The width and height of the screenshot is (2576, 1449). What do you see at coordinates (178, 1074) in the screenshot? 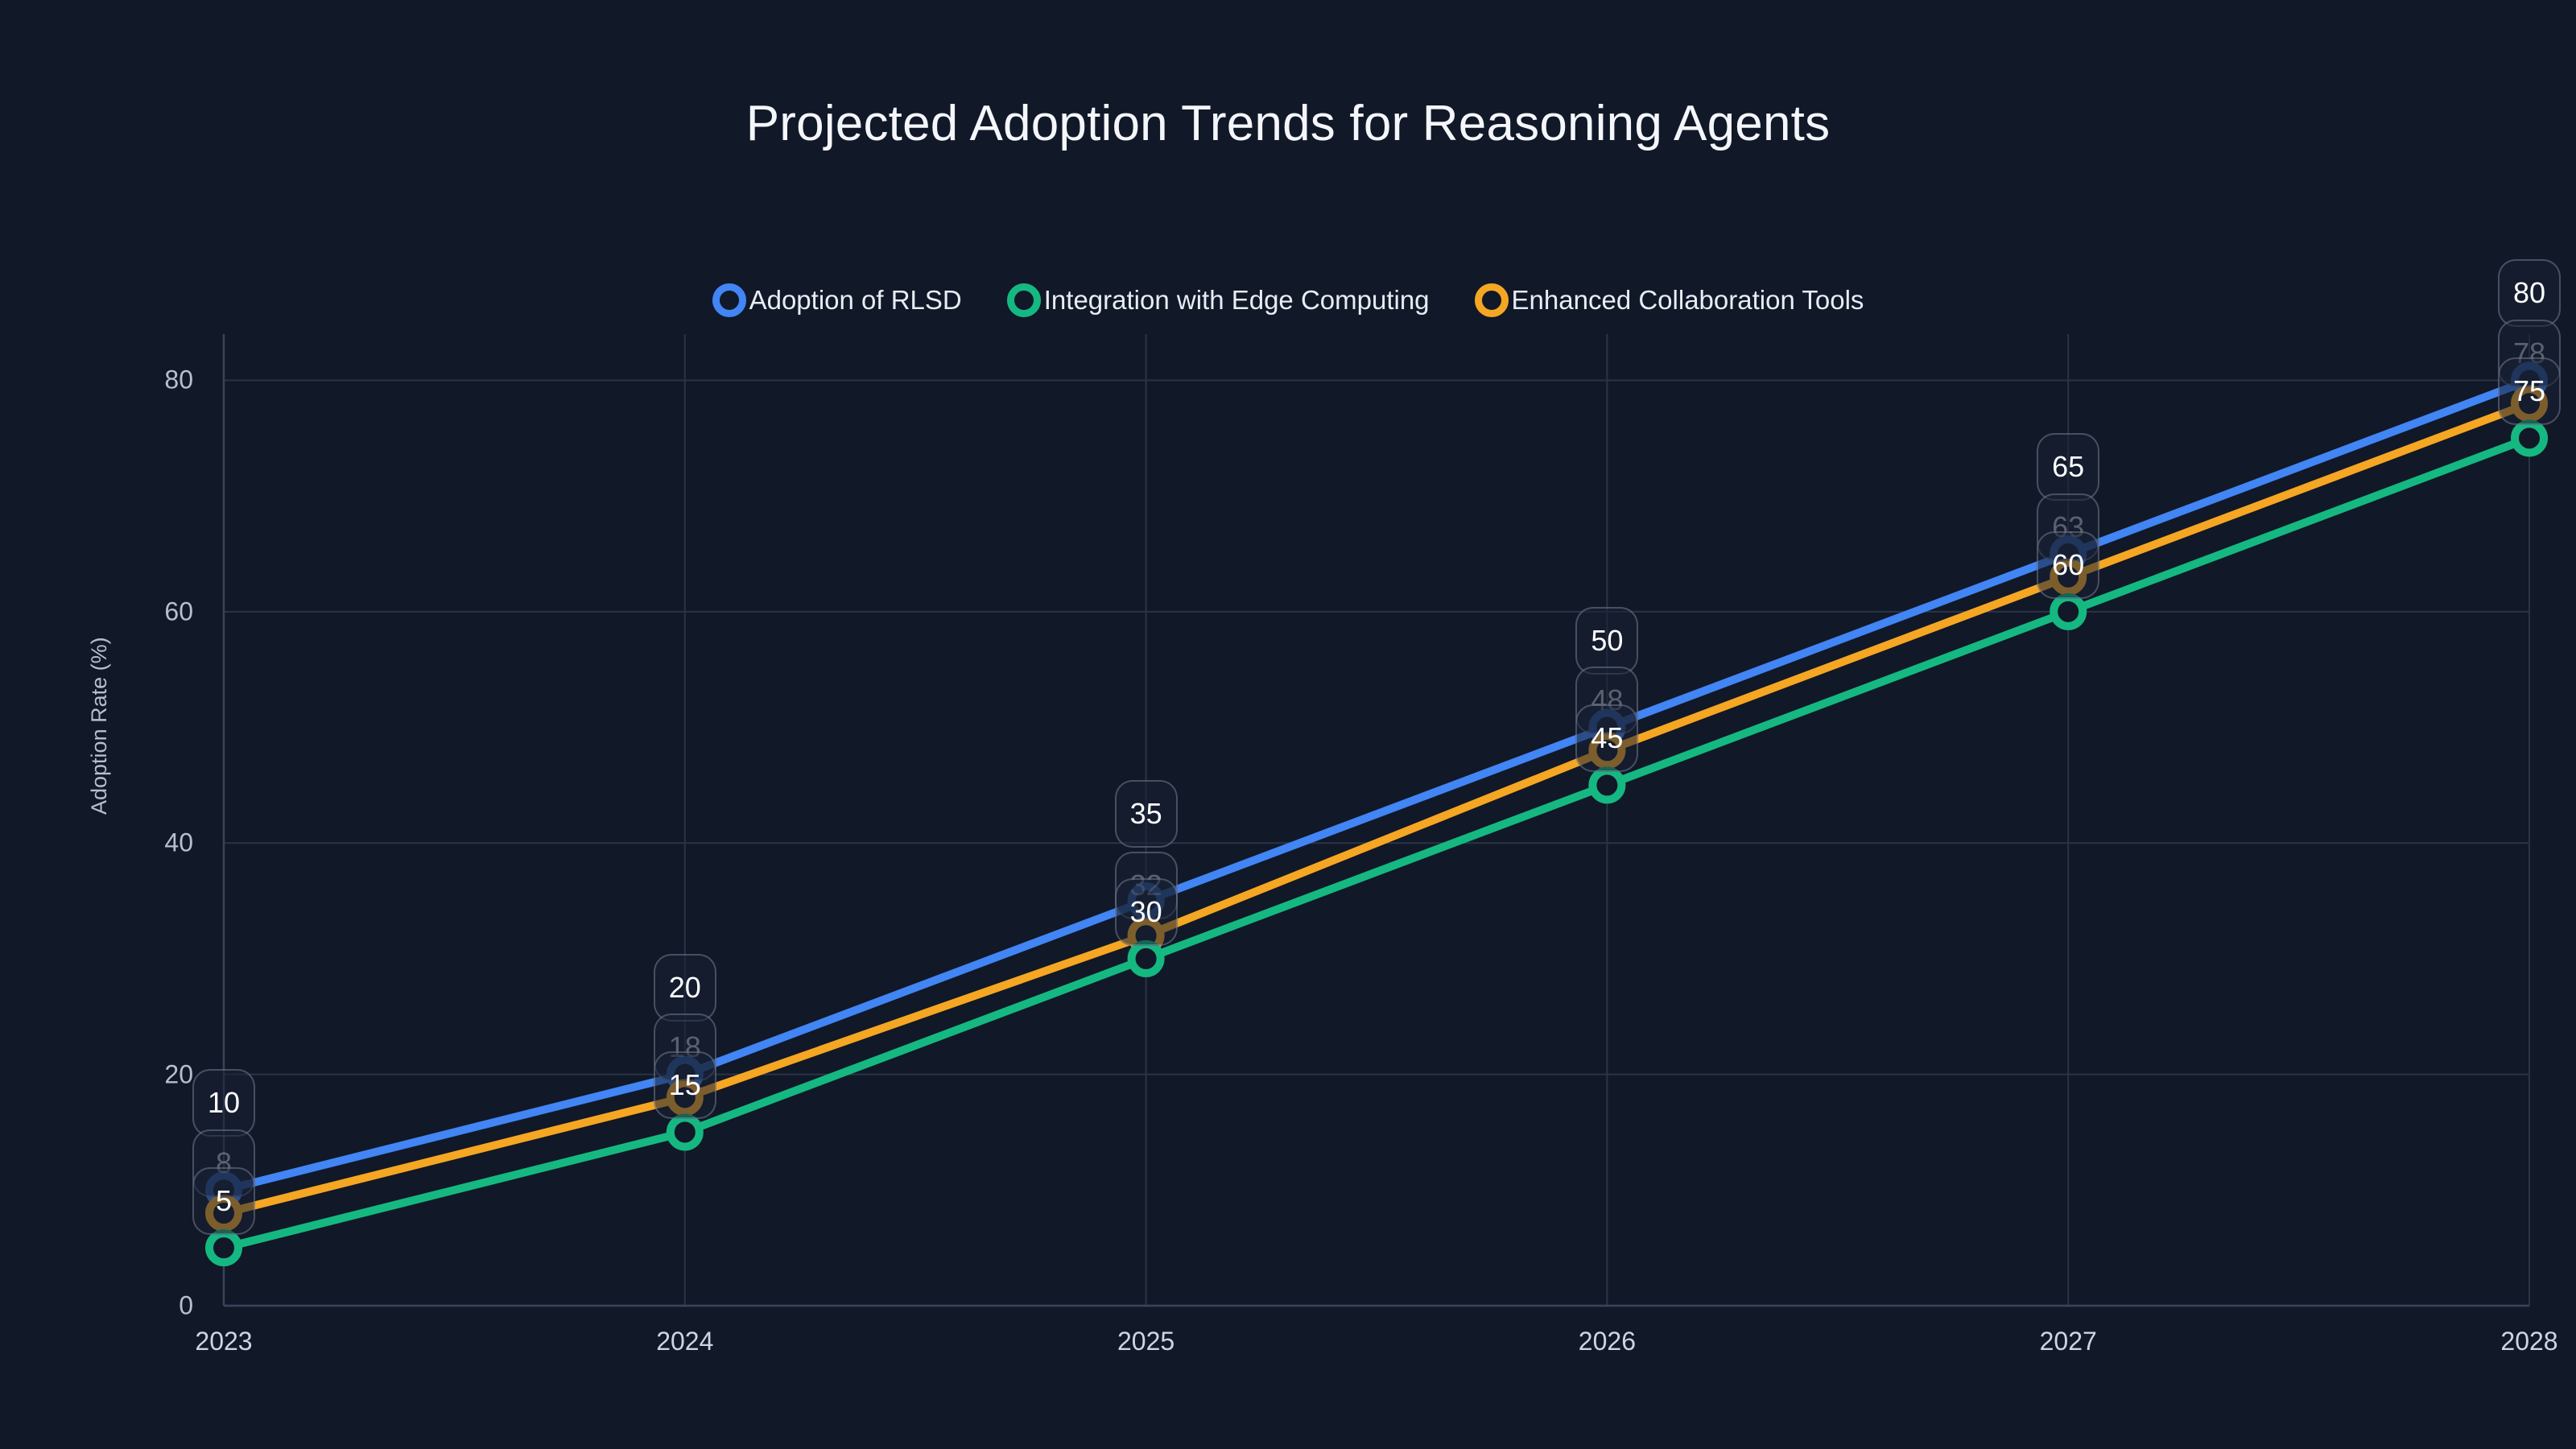
I see `y-tick-label: 20` at bounding box center [178, 1074].